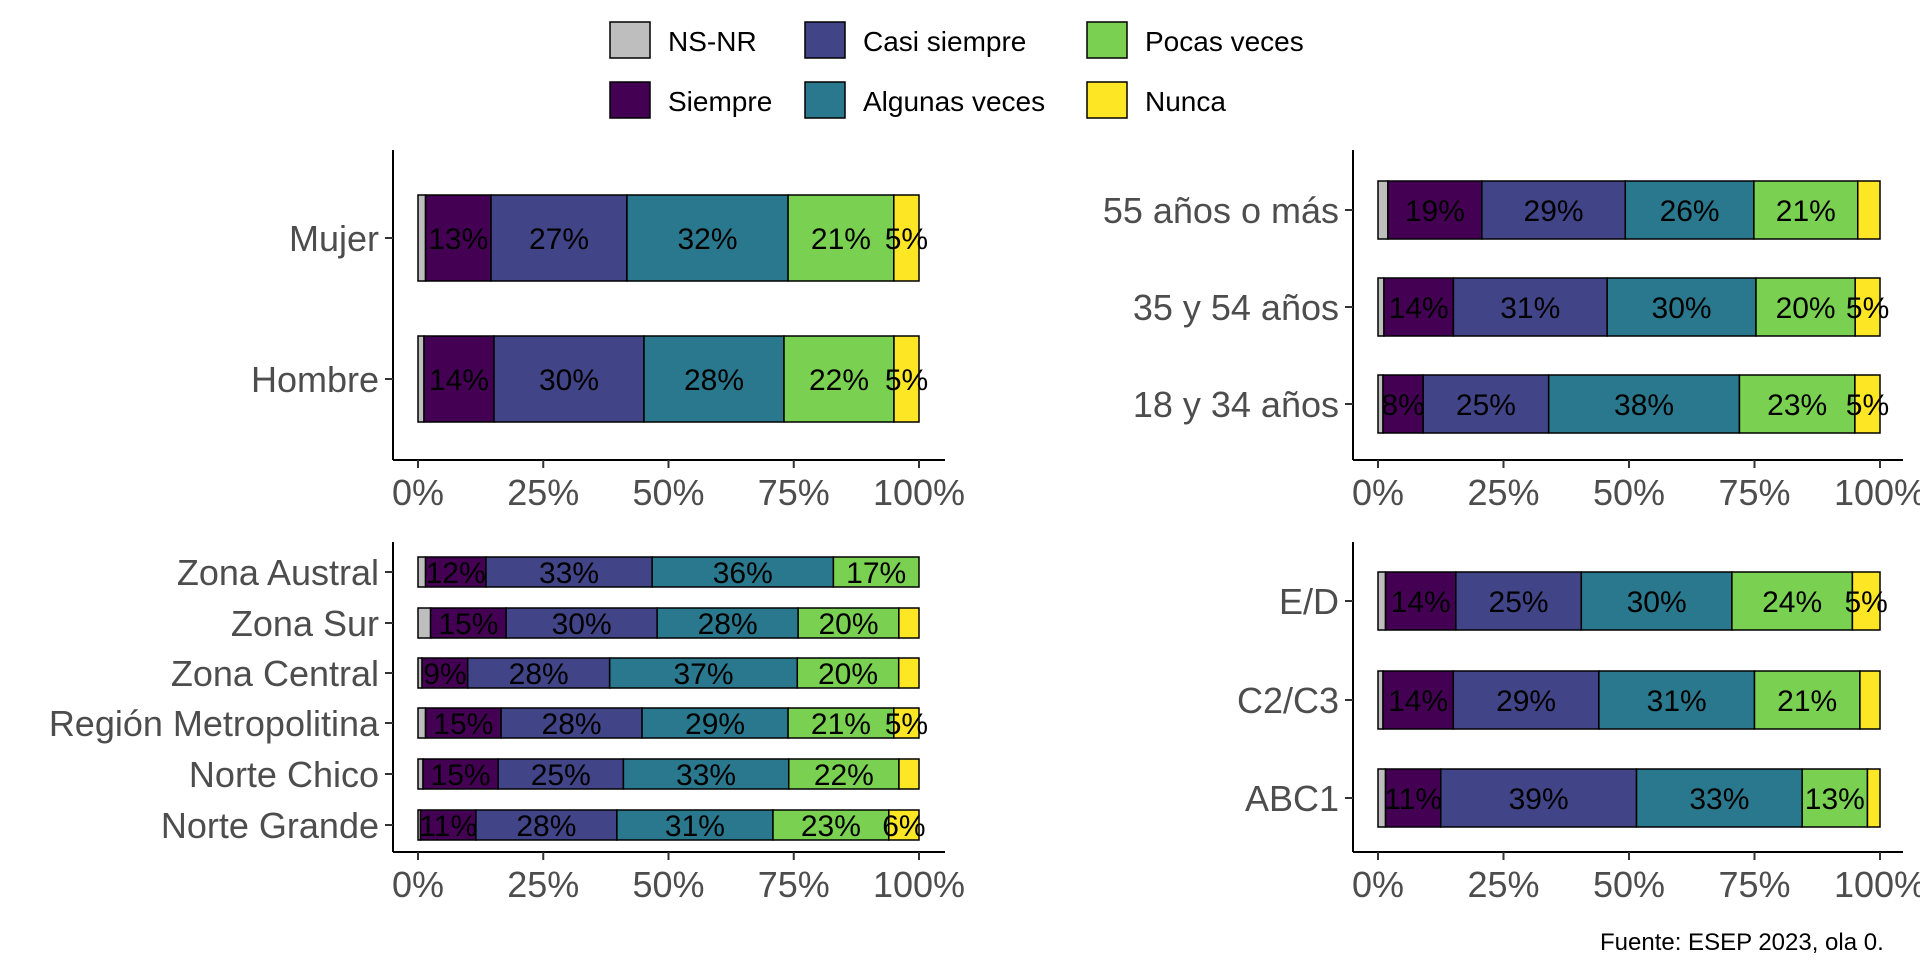  Describe the element at coordinates (712, 41) in the screenshot. I see `legend-label: NS-NR` at that location.